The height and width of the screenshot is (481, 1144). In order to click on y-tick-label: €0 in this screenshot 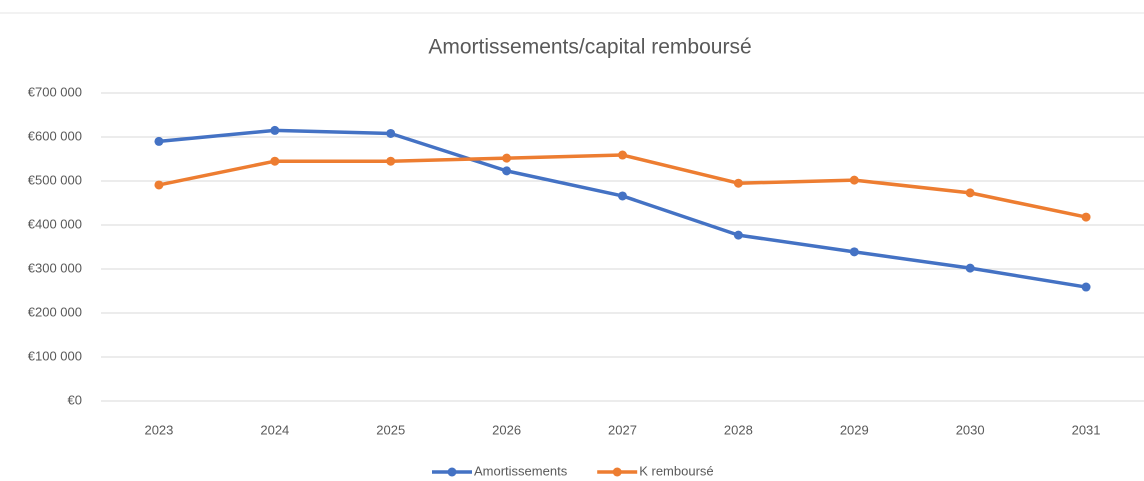, I will do `click(75, 399)`.